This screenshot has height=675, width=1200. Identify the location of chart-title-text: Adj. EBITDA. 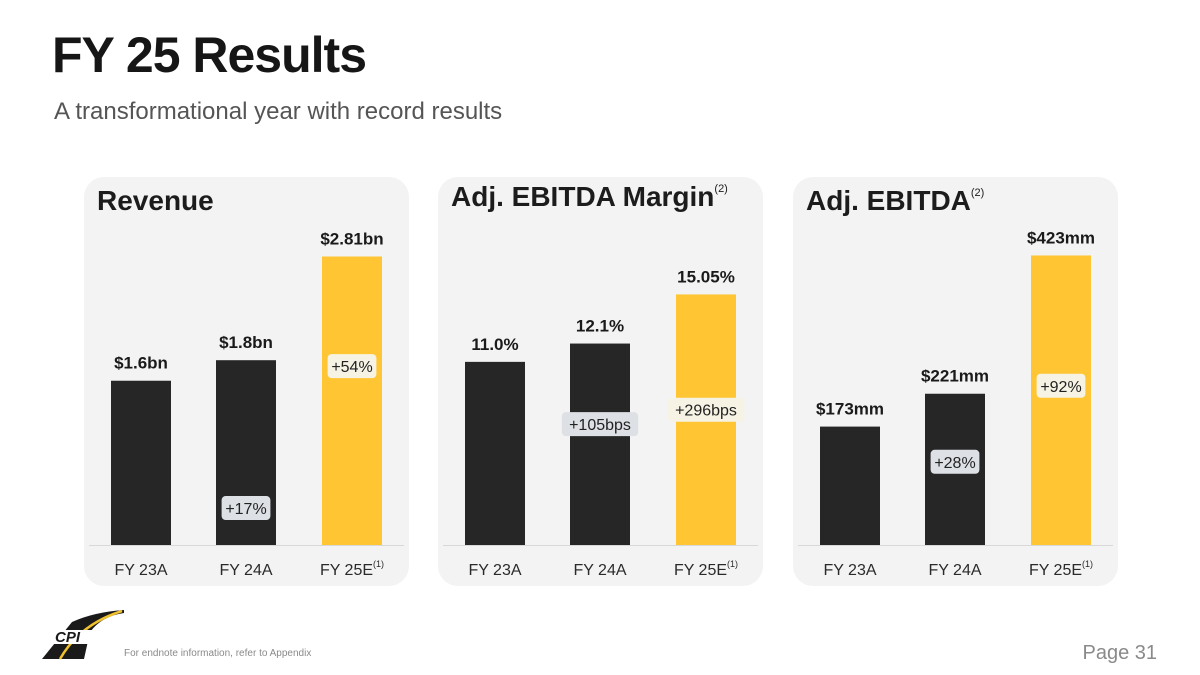
(888, 200).